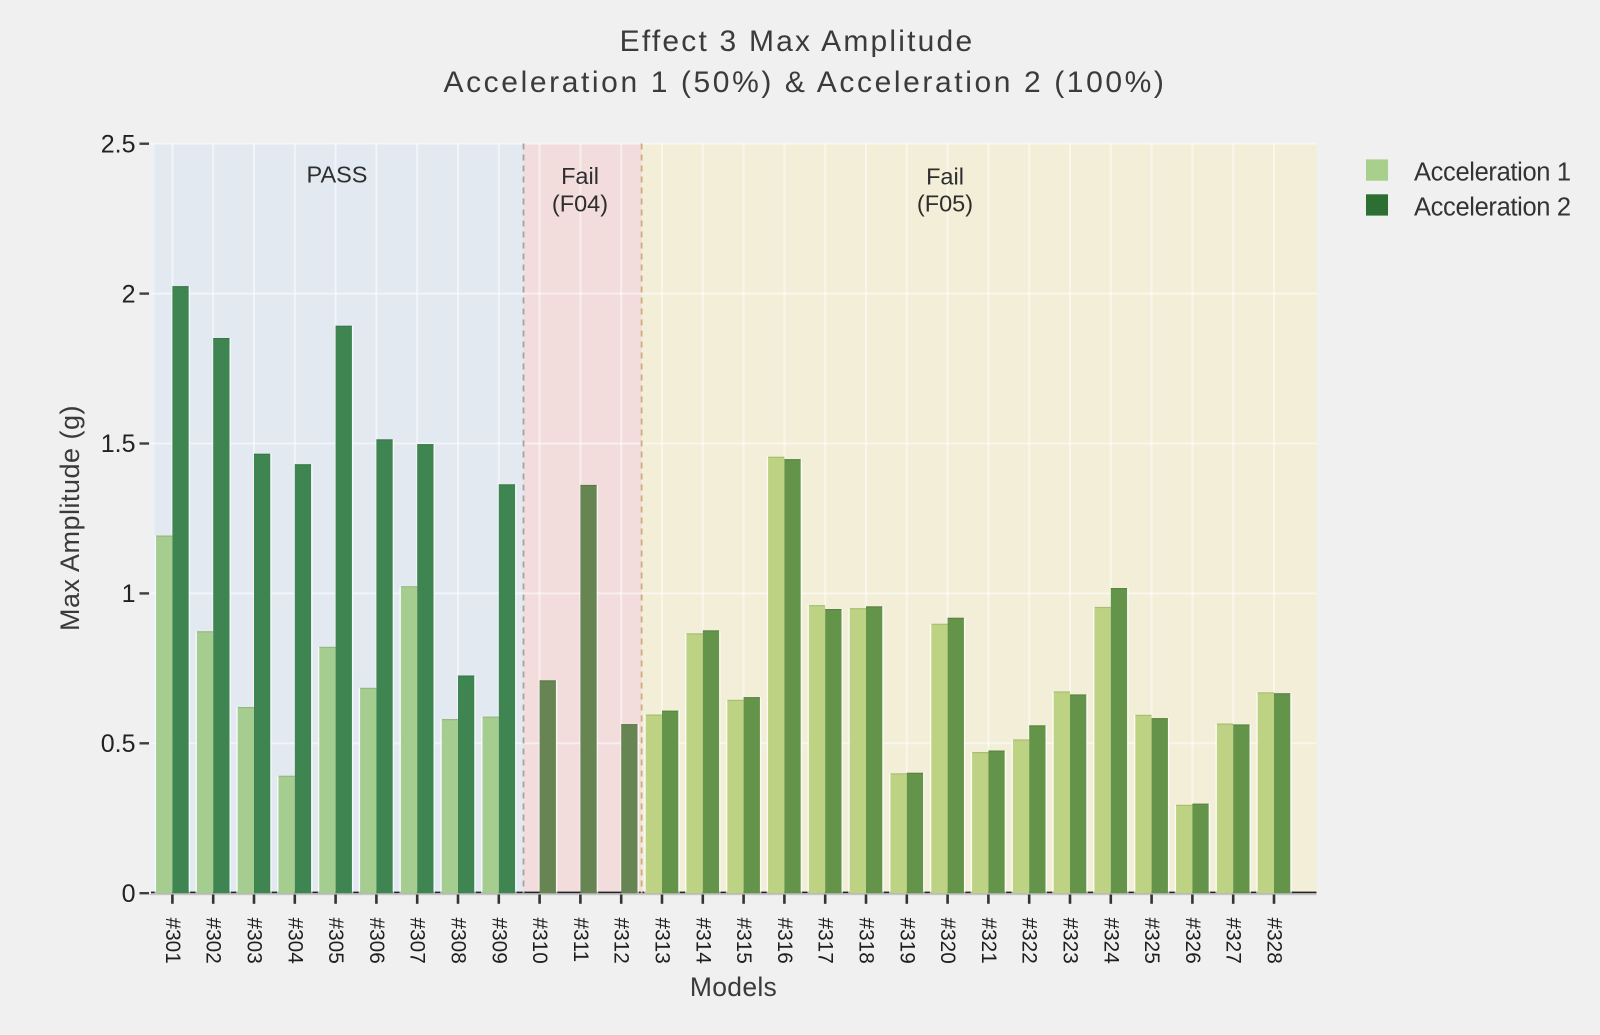 The width and height of the screenshot is (1600, 1035). What do you see at coordinates (1492, 207) in the screenshot?
I see `svg-text: Acceleration 2` at bounding box center [1492, 207].